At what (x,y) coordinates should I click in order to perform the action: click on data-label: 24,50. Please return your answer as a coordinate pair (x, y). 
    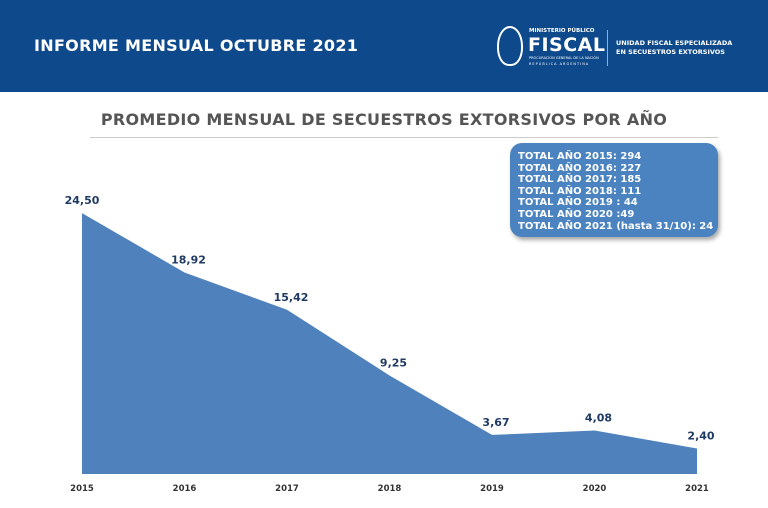
    Looking at the image, I should click on (82, 200).